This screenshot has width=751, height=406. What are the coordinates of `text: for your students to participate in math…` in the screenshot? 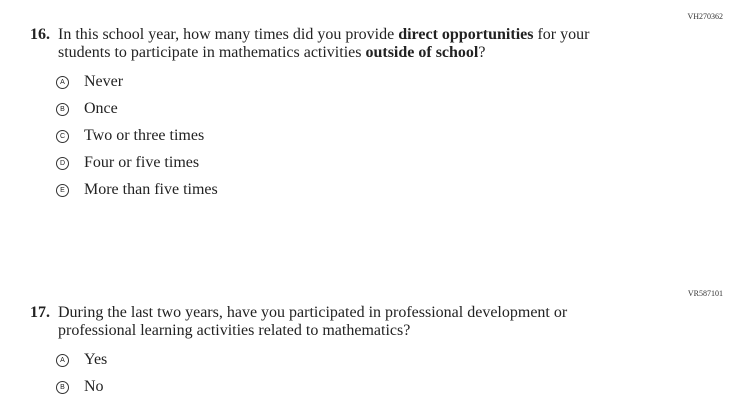 It's located at (324, 43).